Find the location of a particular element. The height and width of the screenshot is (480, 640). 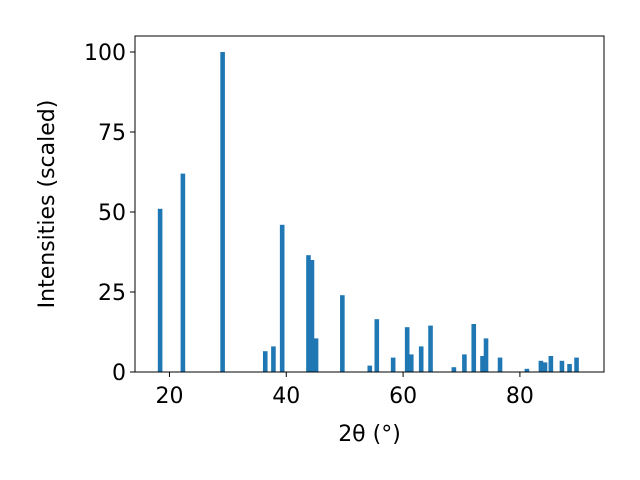

x-axis-label: 2θ (°) is located at coordinates (369, 434).